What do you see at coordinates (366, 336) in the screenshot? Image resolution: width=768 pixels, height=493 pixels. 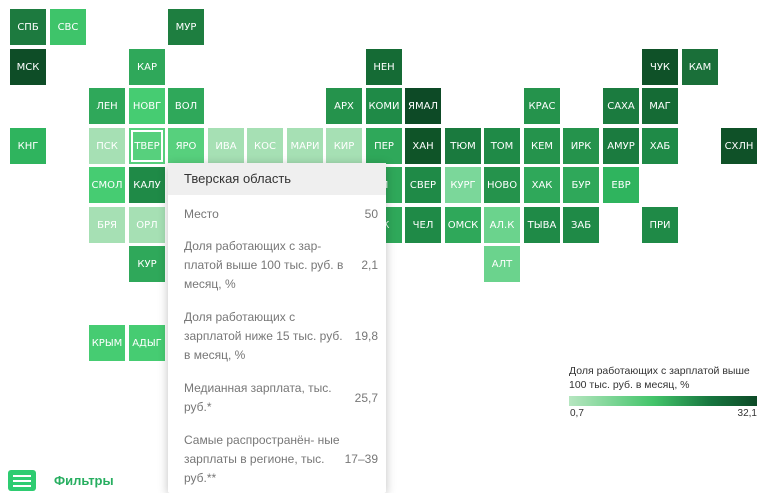 I see `tooltip-value-low-salary-share: 19,8` at bounding box center [366, 336].